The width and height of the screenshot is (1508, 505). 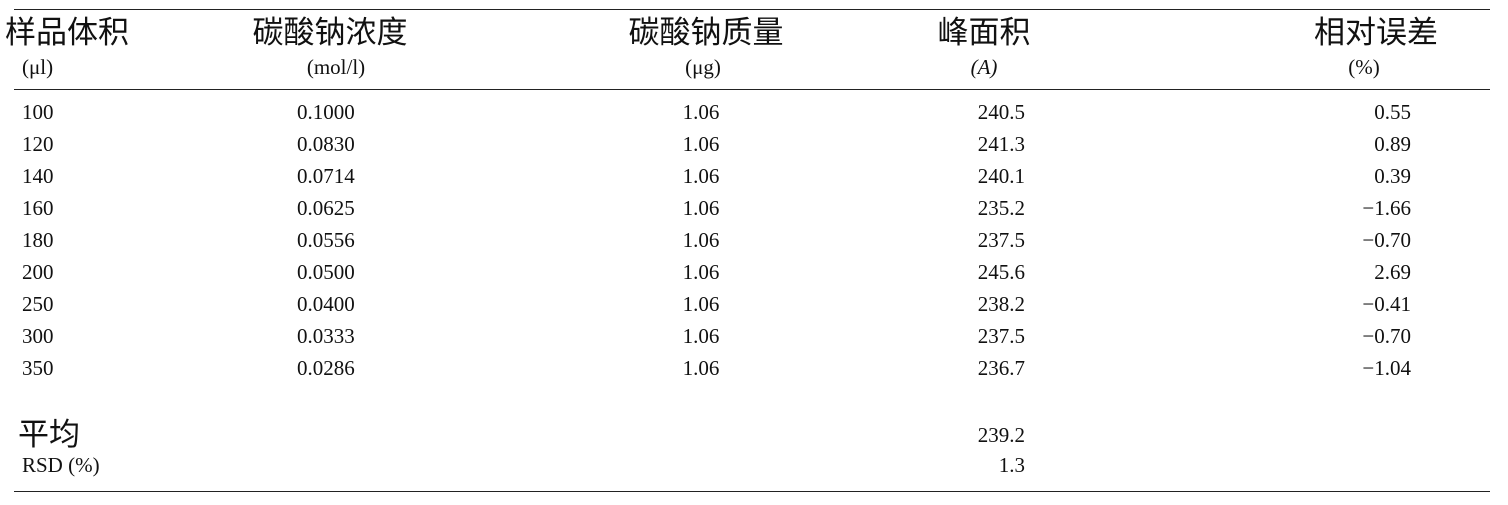 I want to click on cell-peak-area: 236.7, so click(x=1001, y=368).